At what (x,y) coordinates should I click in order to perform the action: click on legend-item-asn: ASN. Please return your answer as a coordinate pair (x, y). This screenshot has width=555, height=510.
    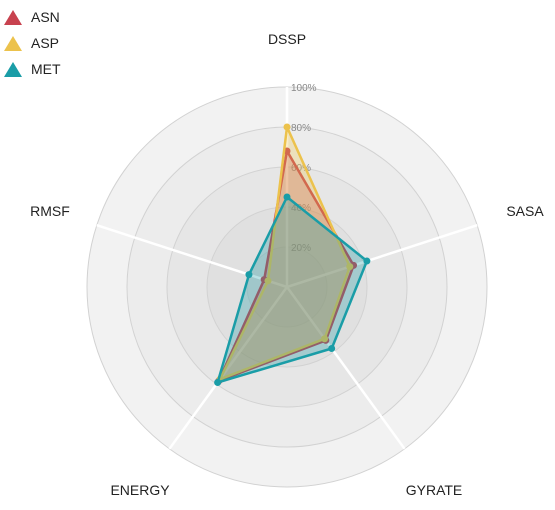
    Looking at the image, I should click on (32, 17).